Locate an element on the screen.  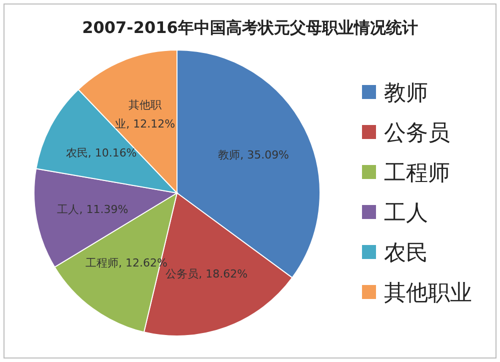
legend-label: 工程师 is located at coordinates (417, 173).